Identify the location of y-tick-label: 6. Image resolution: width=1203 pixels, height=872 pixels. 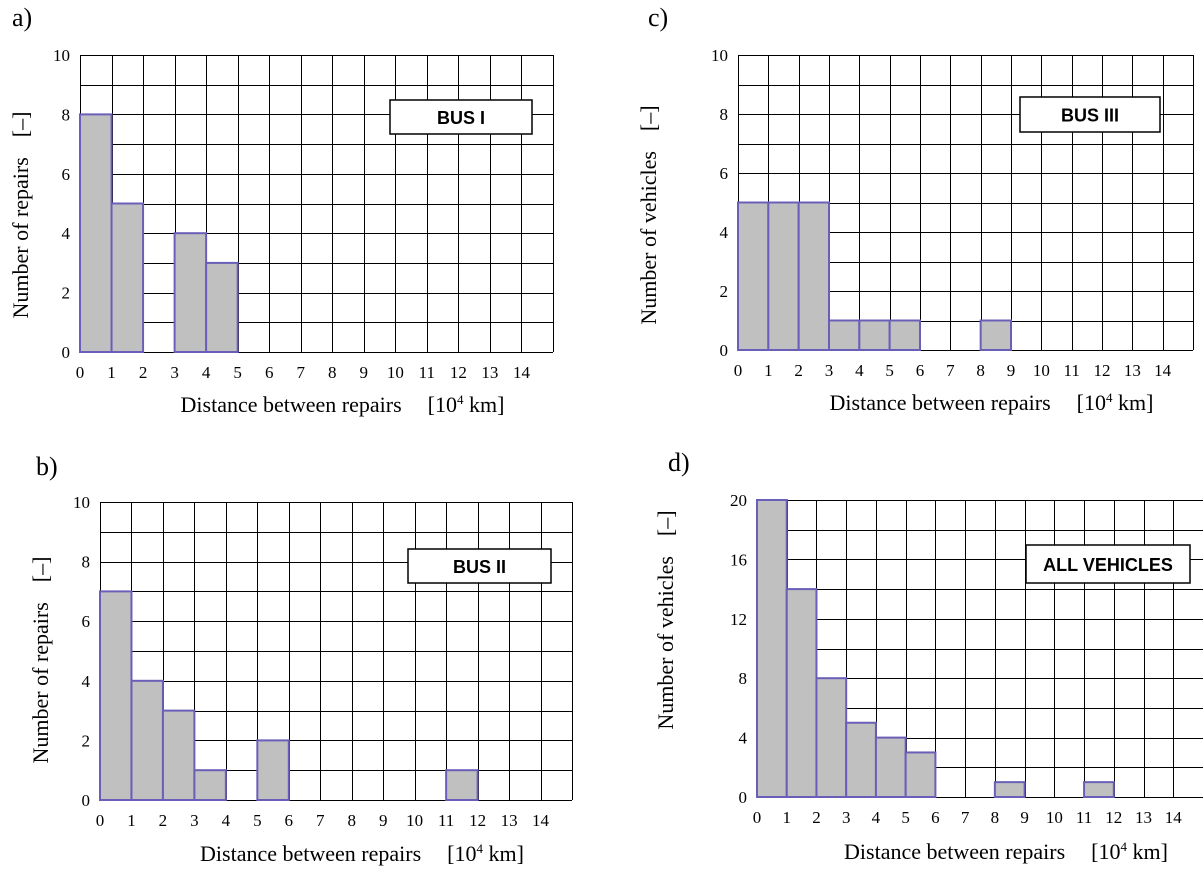
(86, 621).